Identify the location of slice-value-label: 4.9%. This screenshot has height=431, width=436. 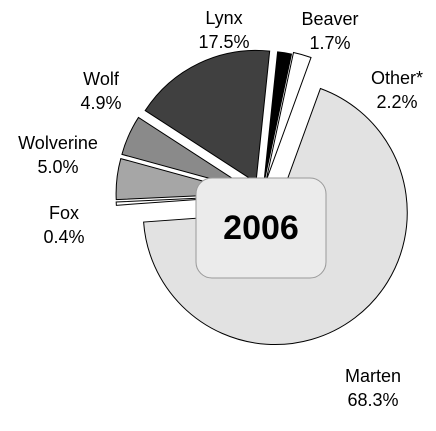
(100, 103).